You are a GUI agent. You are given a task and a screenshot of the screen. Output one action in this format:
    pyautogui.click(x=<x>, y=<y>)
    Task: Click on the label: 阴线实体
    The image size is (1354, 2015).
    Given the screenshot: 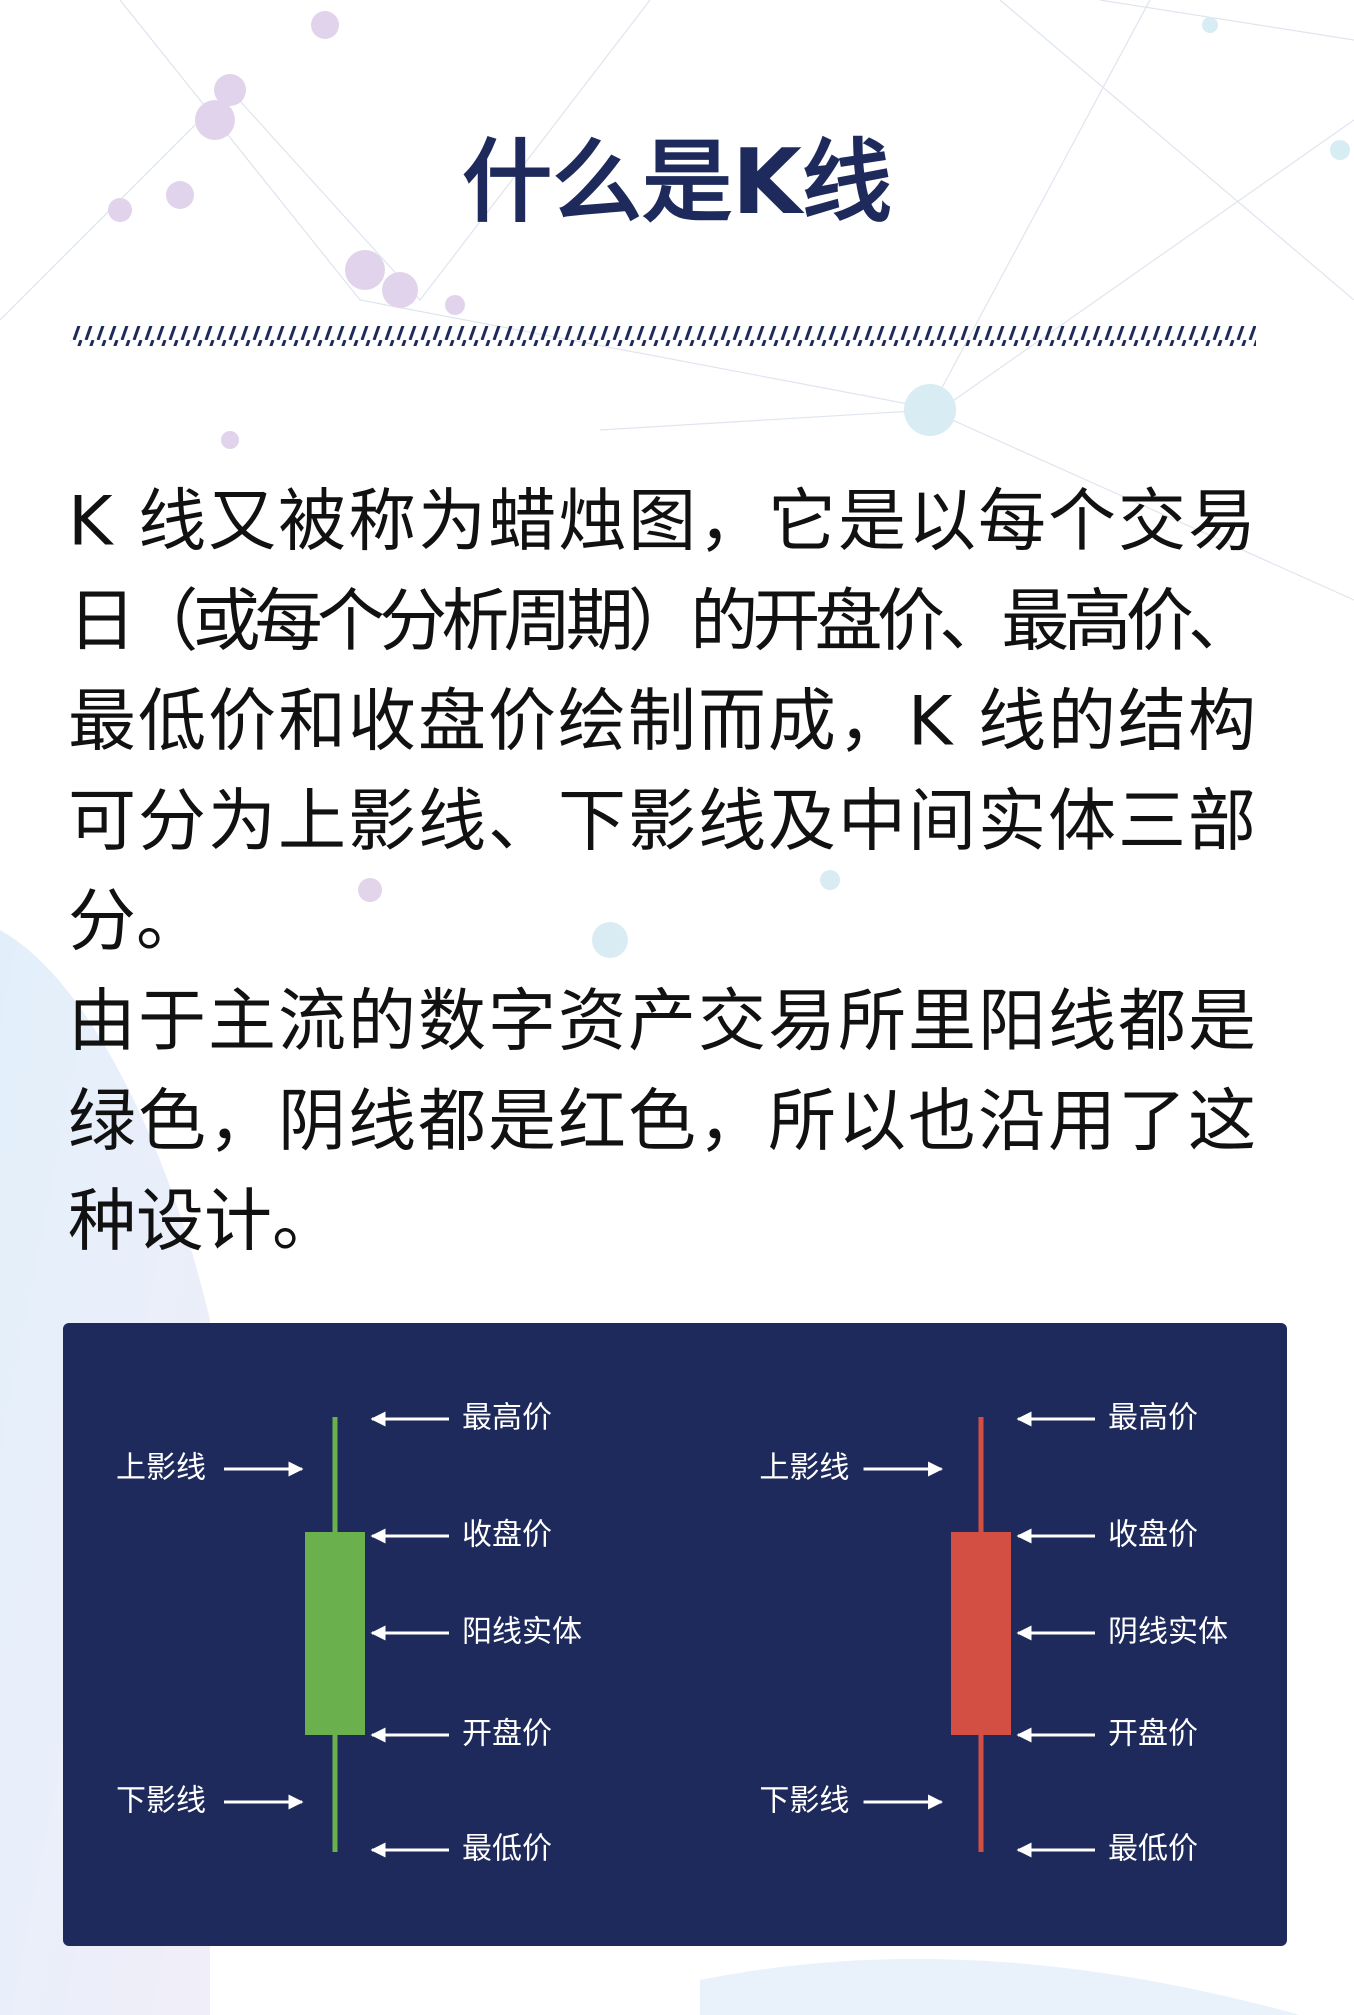 What is the action you would take?
    pyautogui.click(x=1168, y=1632)
    